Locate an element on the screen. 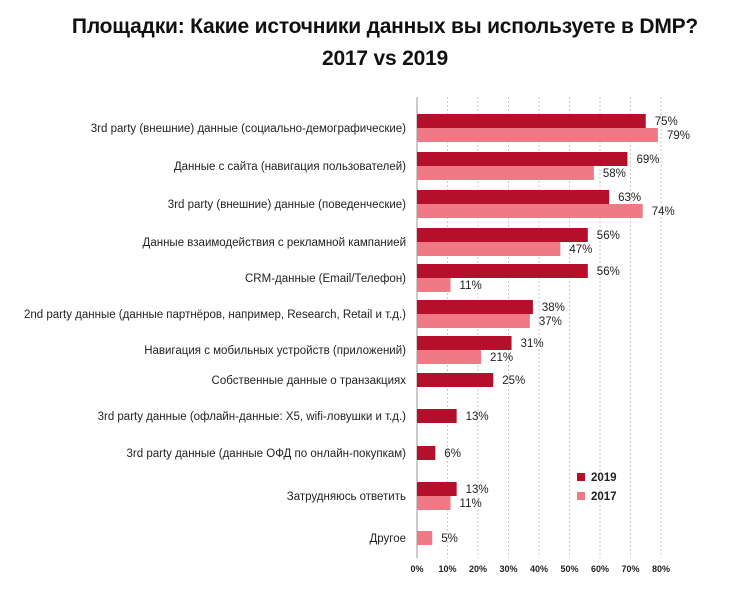 The height and width of the screenshot is (594, 748). x-tick-label: 50% is located at coordinates (569, 569).